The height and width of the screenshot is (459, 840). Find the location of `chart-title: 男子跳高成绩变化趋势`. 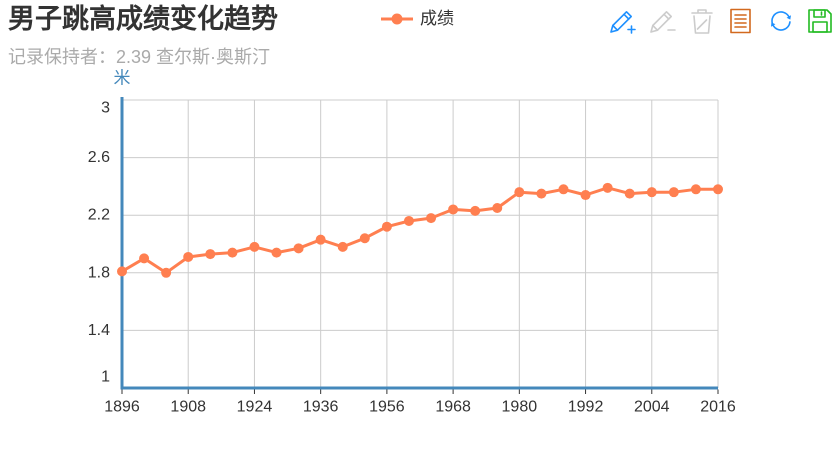

chart-title: 男子跳高成绩变化趋势 is located at coordinates (143, 19).